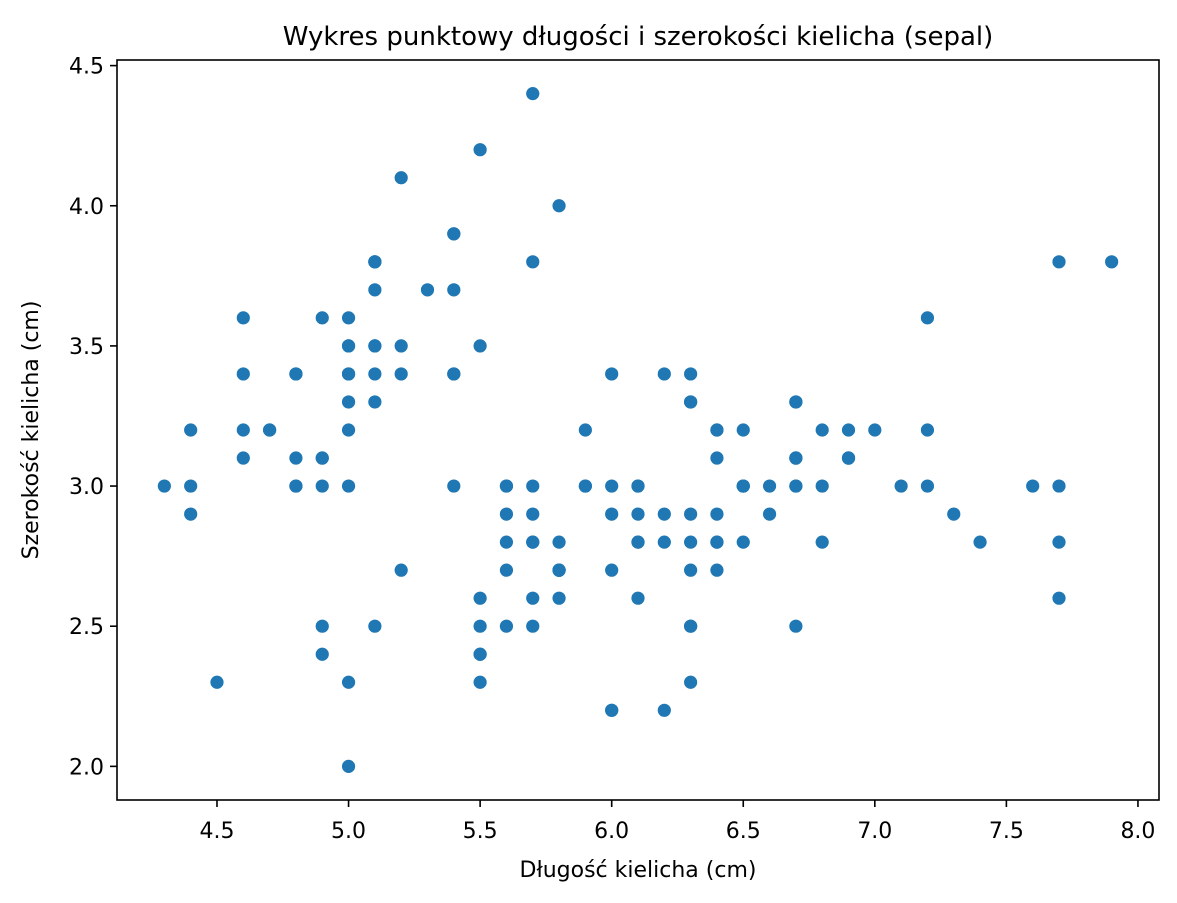  Describe the element at coordinates (874, 831) in the screenshot. I see `x-tick-label: 7.0` at that location.